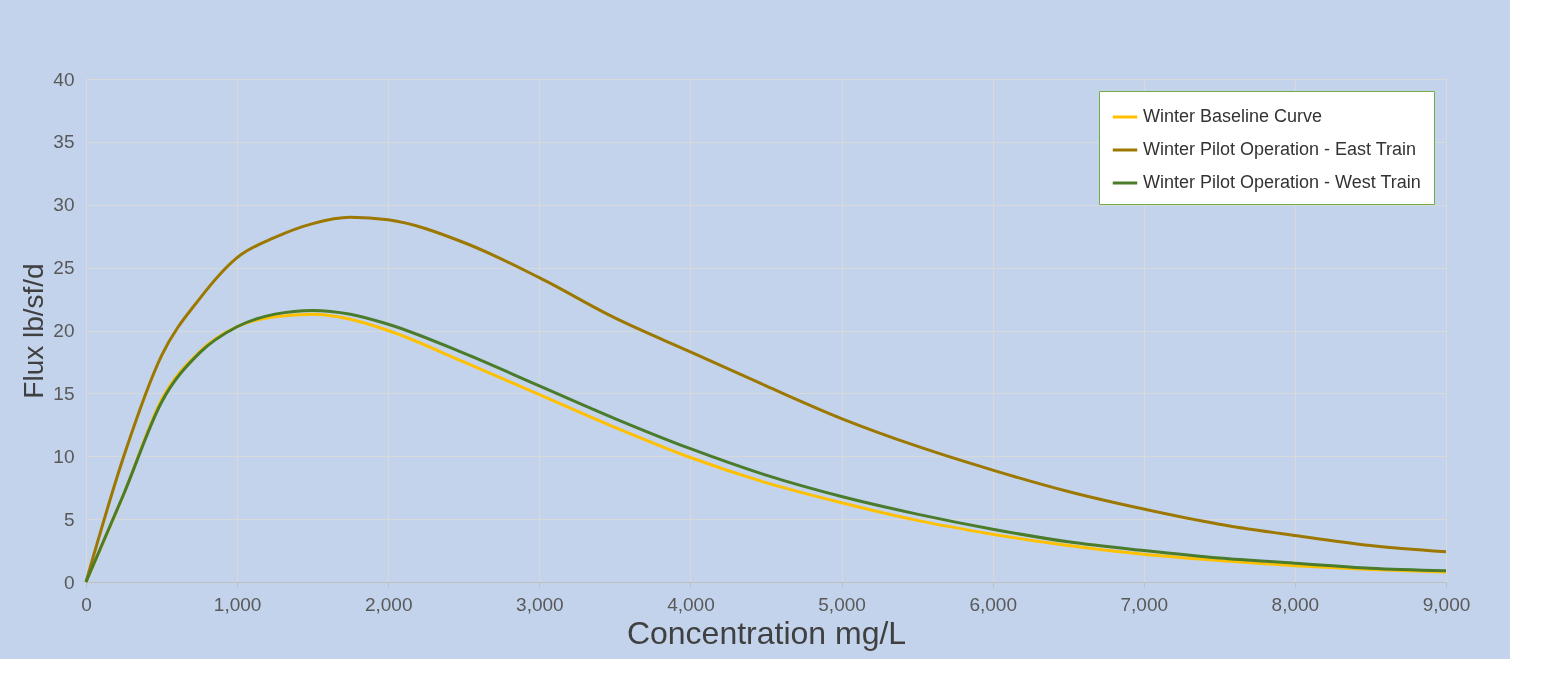 Image resolution: width=1568 pixels, height=680 pixels. What do you see at coordinates (1280, 149) in the screenshot?
I see `legend-label: Winter Pilot Operation - East Train` at bounding box center [1280, 149].